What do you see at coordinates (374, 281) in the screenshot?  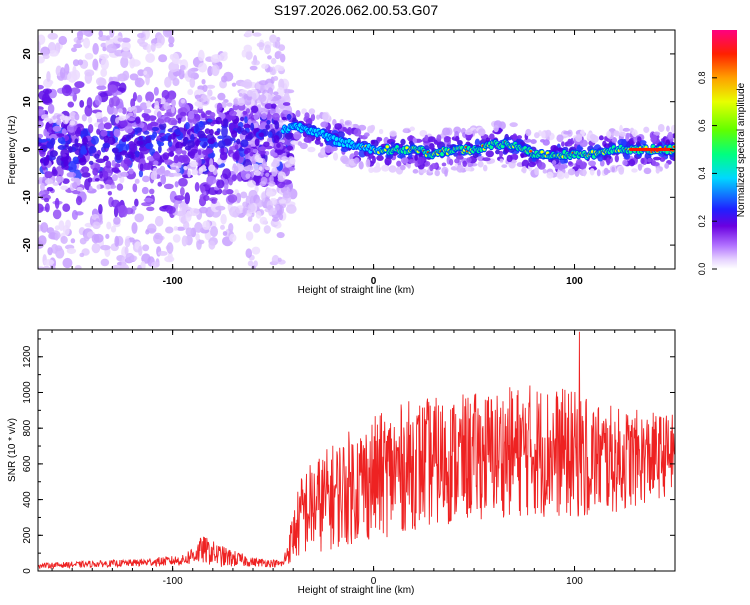 I see `top-x-tick-label: 0` at bounding box center [374, 281].